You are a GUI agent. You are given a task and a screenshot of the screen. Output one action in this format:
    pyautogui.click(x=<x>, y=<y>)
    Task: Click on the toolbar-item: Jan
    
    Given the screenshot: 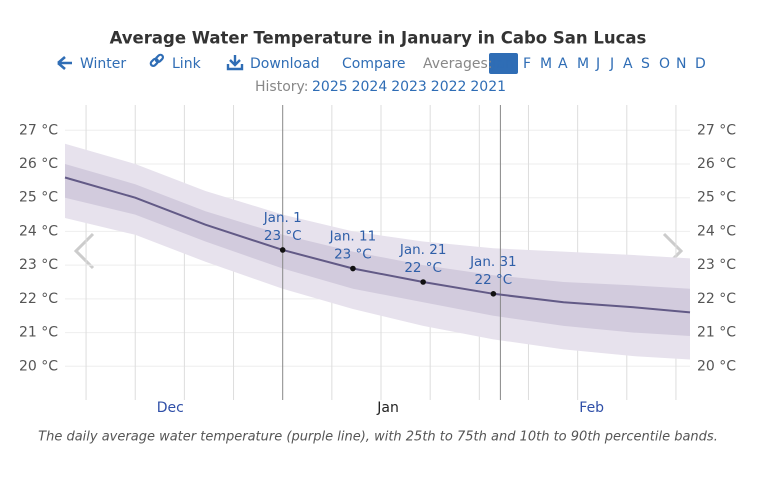 What is the action you would take?
    pyautogui.click(x=502, y=64)
    